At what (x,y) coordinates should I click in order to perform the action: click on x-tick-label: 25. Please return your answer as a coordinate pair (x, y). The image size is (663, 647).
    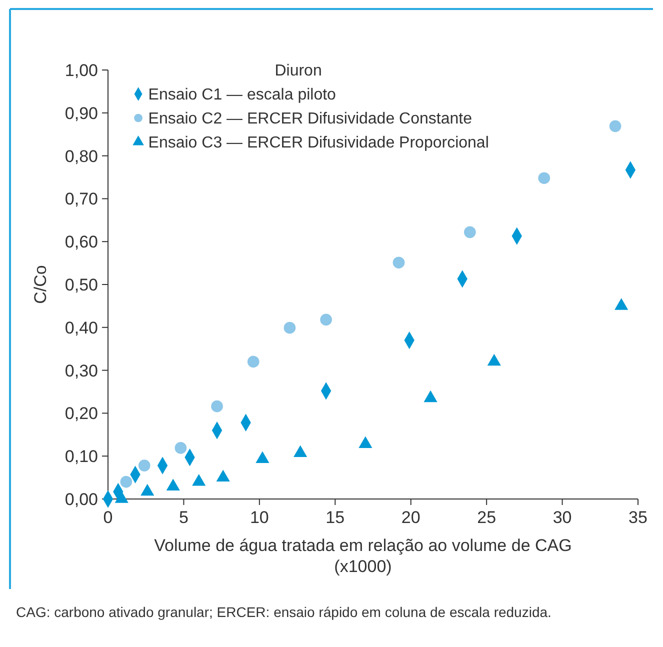
    Looking at the image, I should click on (486, 517).